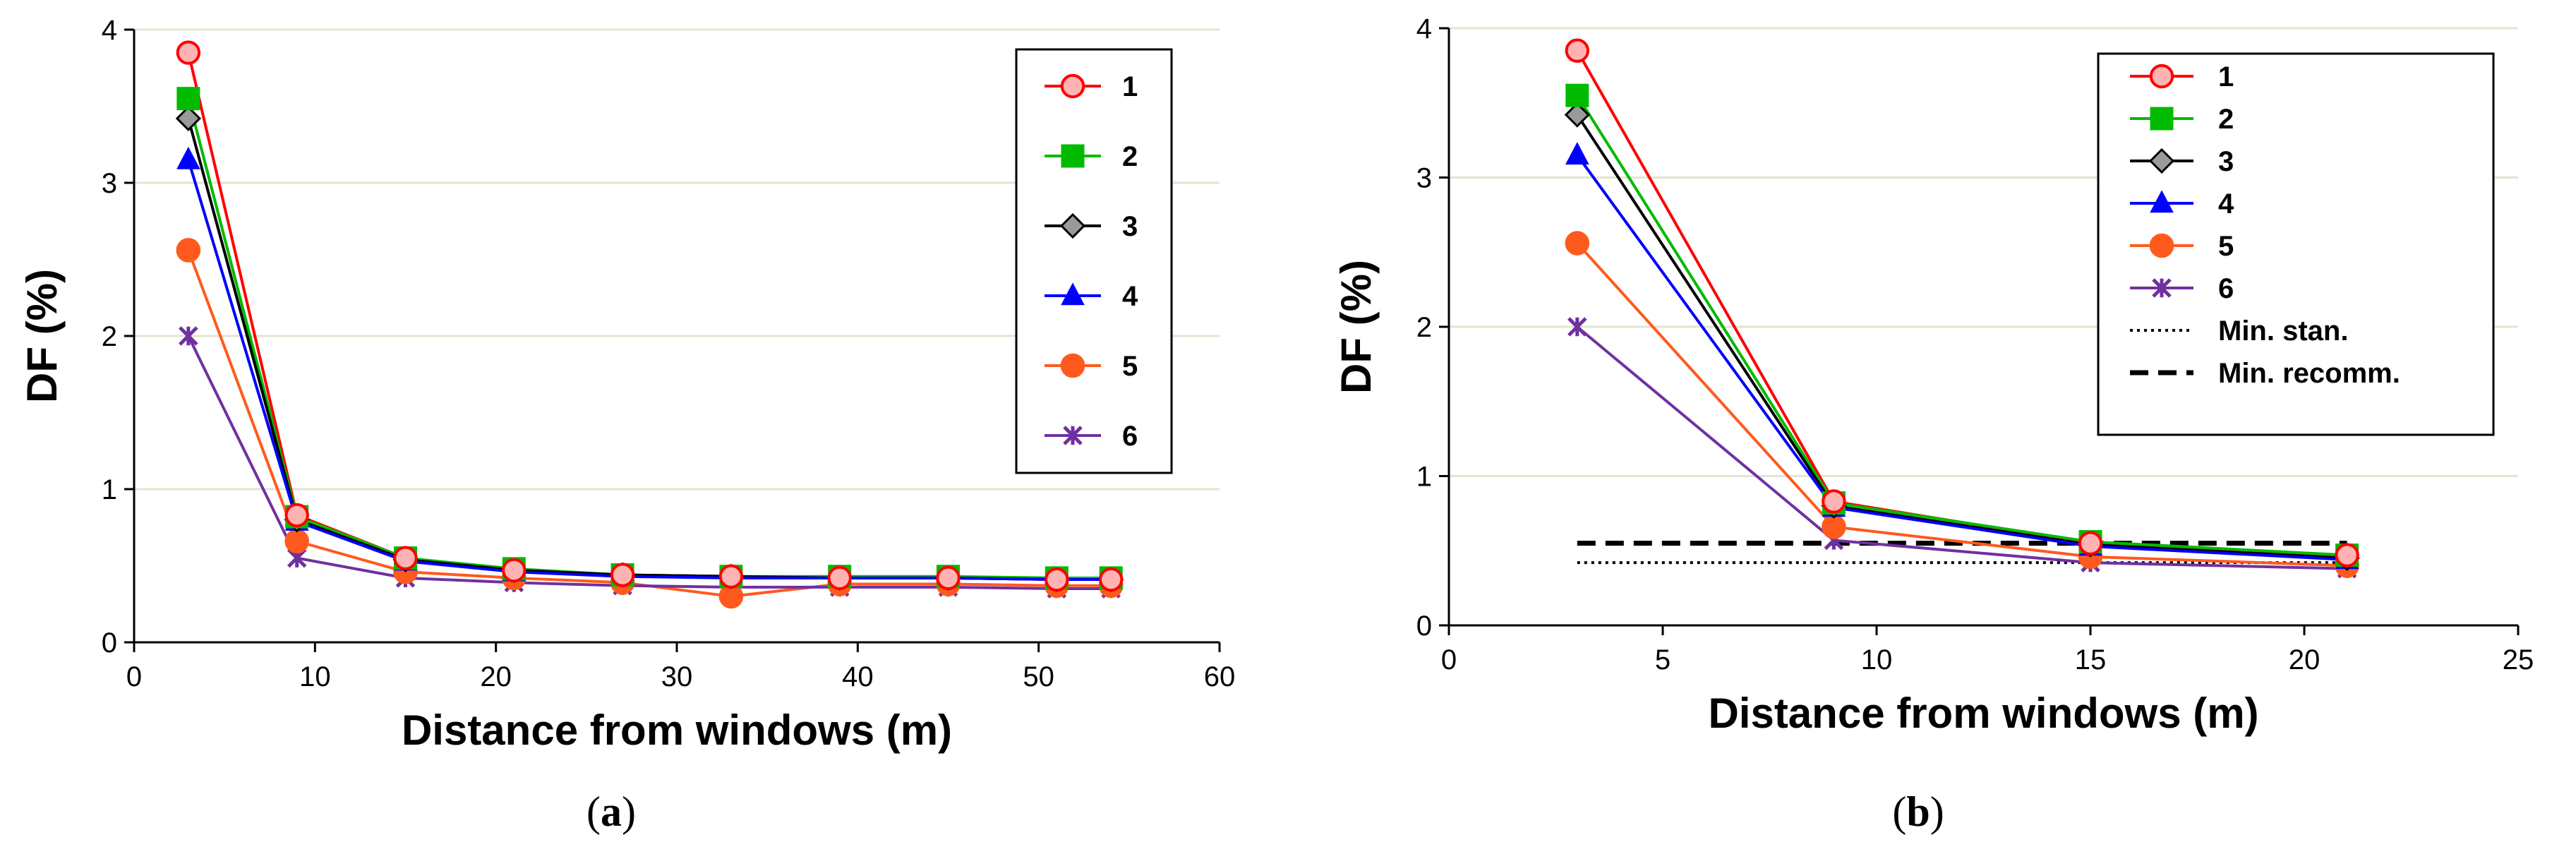  What do you see at coordinates (1663, 659) in the screenshot?
I see `x-tick-label: 5` at bounding box center [1663, 659].